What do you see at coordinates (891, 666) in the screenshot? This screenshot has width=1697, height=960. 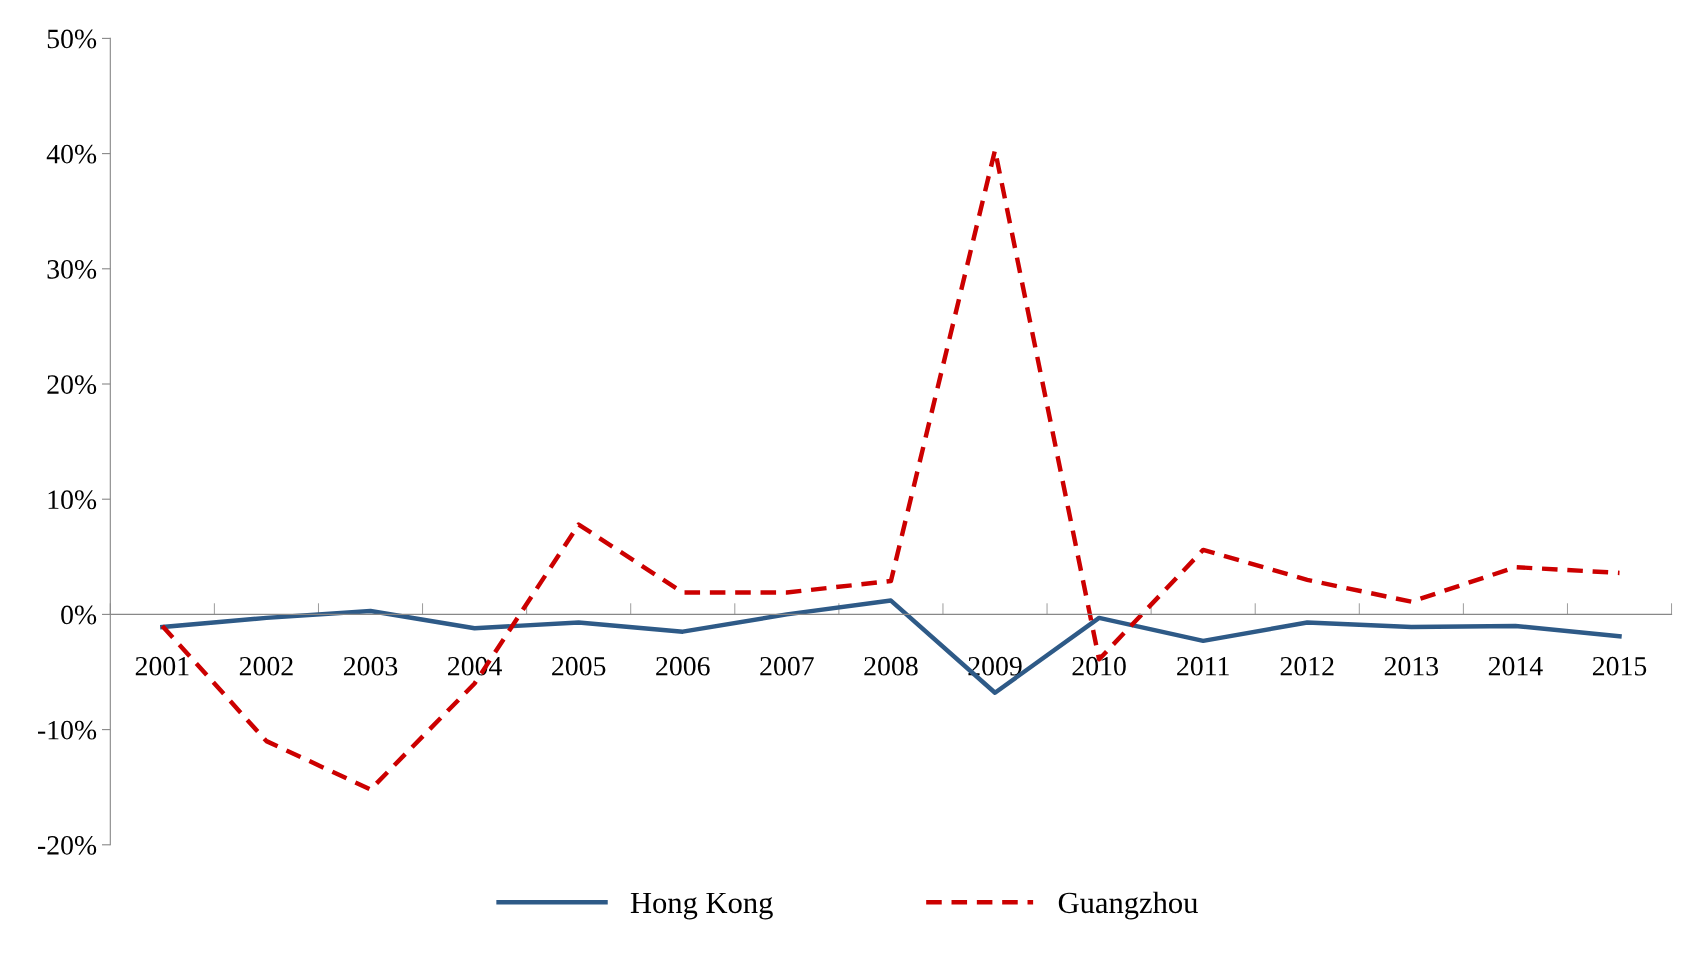 I see `x-tick-label: 2008` at bounding box center [891, 666].